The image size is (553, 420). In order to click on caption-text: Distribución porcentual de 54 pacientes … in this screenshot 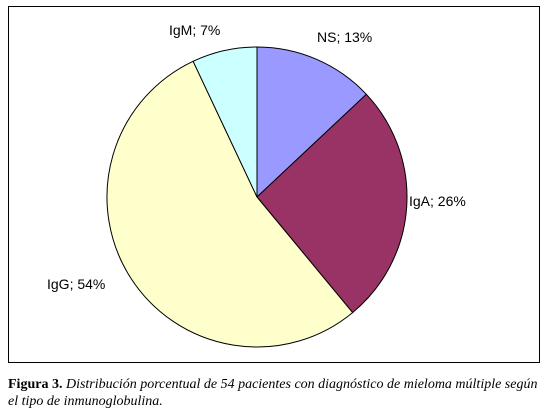, I will do `click(273, 393)`.